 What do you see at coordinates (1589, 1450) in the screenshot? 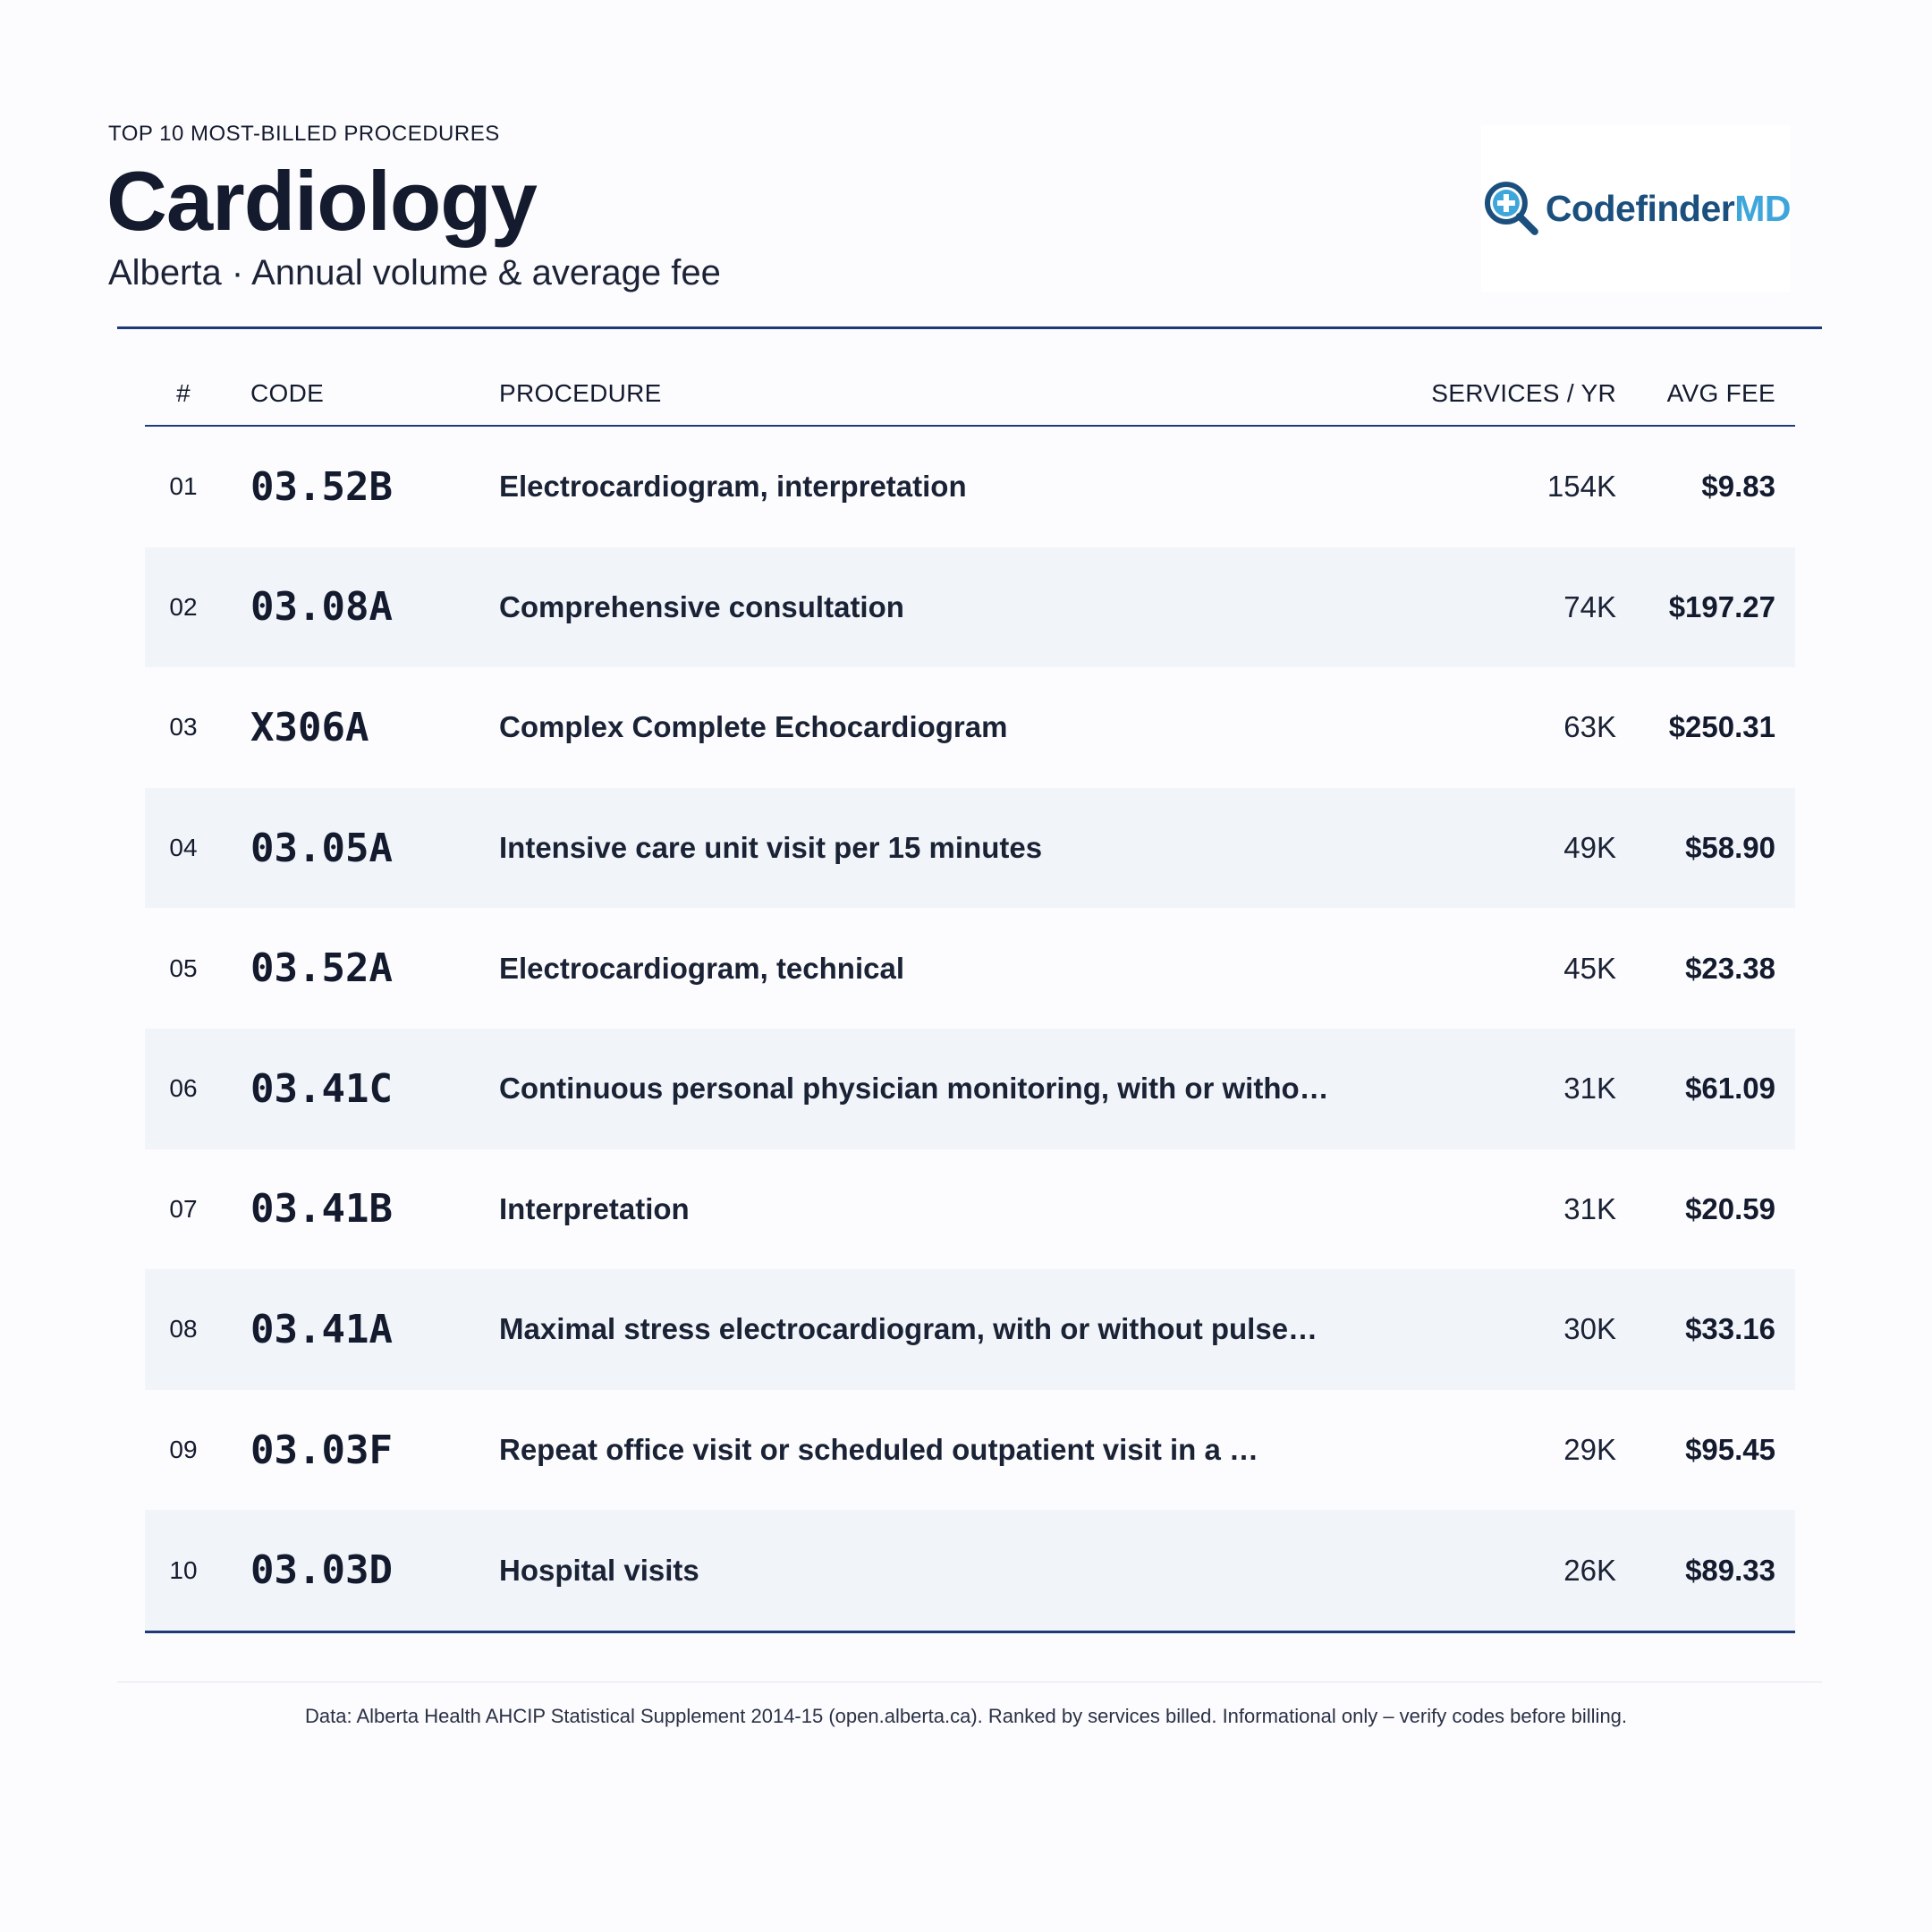
I see `row-services: 29K` at bounding box center [1589, 1450].